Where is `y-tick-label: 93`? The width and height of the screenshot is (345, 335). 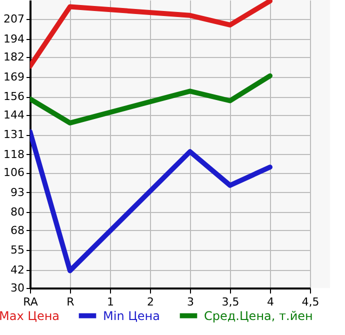 y-tick-label: 93 is located at coordinates (17, 192).